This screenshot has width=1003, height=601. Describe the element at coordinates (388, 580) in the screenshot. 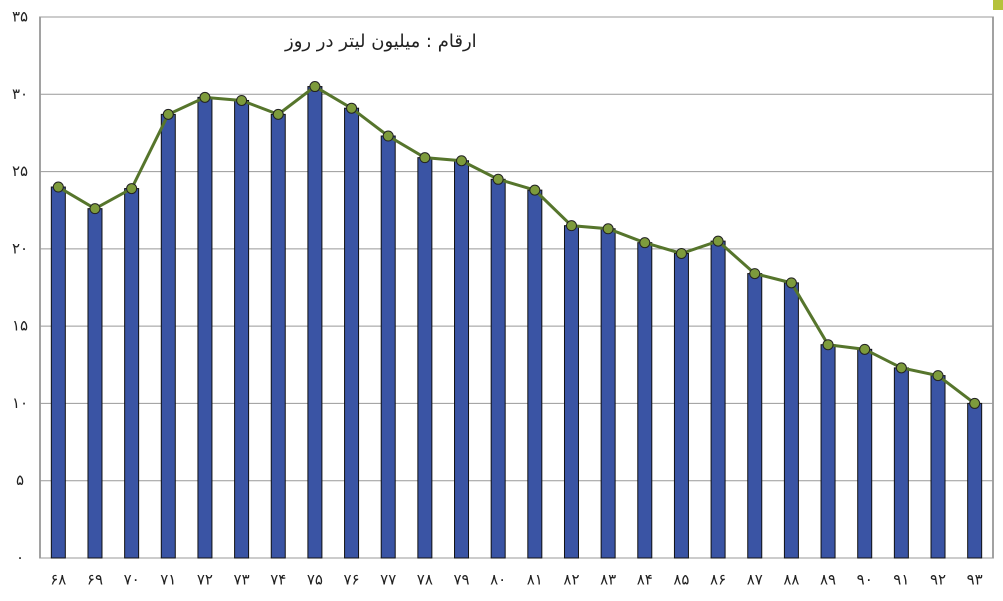

I see `x-tick-label: ۷۷` at that location.